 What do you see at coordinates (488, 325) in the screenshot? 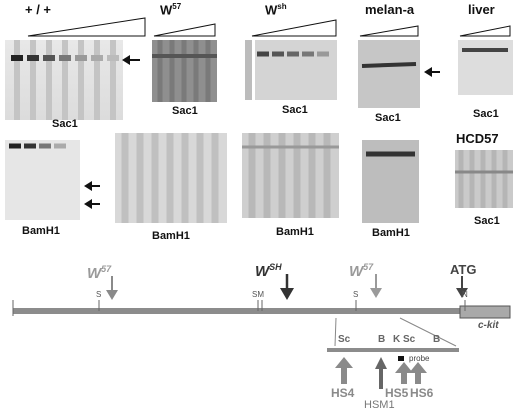
I see `ckit-label: c-kit` at bounding box center [488, 325].